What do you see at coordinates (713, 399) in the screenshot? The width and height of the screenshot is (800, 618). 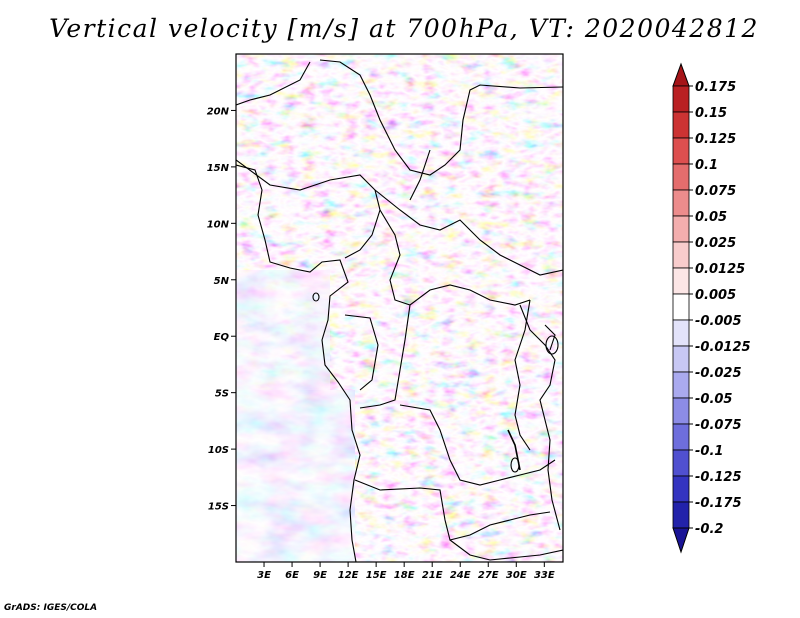 I see `colorbar-label: -0.05` at bounding box center [713, 399].